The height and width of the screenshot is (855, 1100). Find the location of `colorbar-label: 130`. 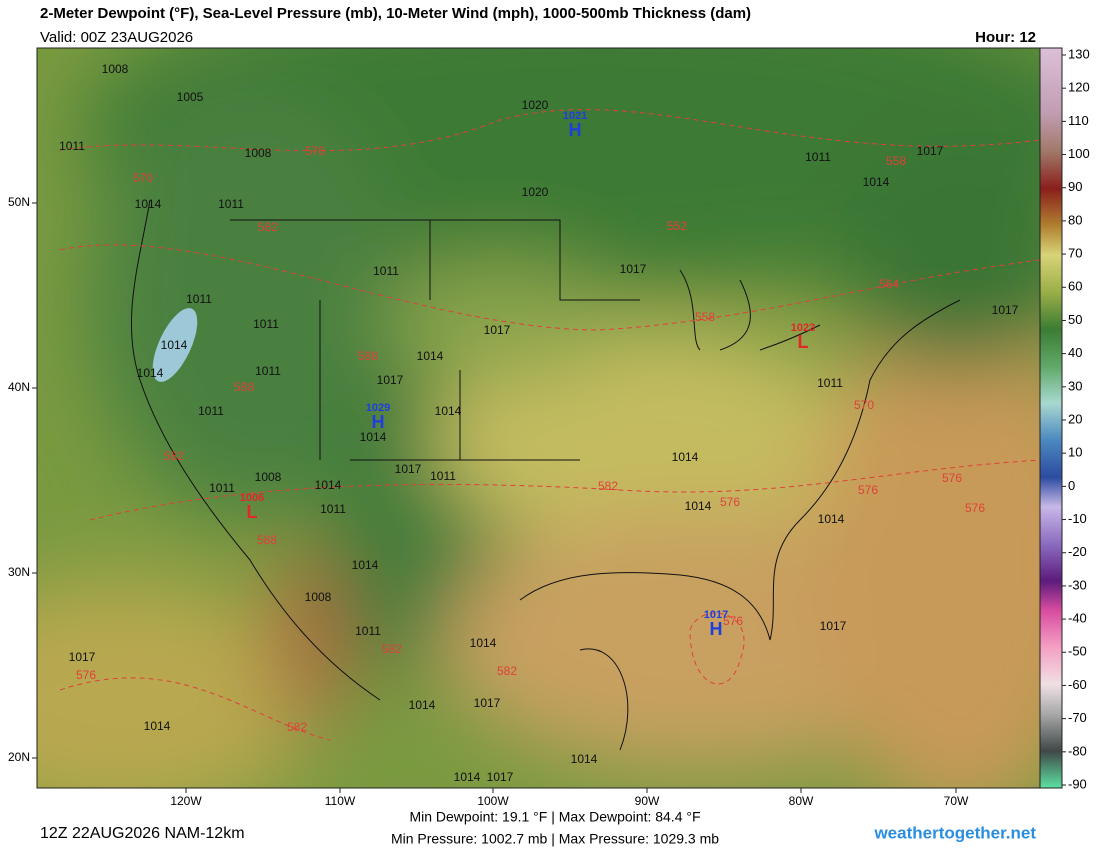

colorbar-label: 130 is located at coordinates (1079, 53).